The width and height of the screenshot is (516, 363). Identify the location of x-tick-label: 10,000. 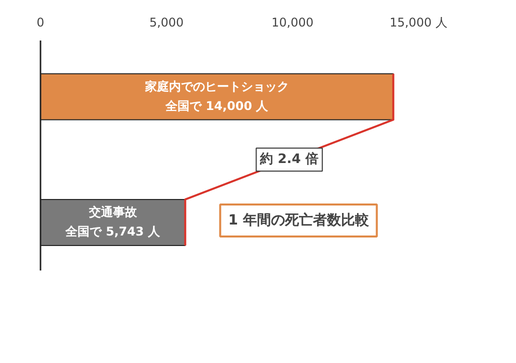
(293, 23).